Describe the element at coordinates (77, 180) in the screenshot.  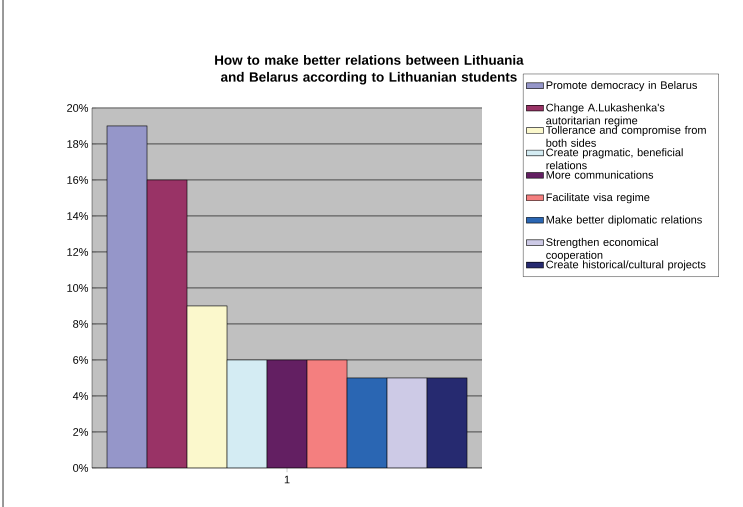
I see `y-tick-label: 16%` at that location.